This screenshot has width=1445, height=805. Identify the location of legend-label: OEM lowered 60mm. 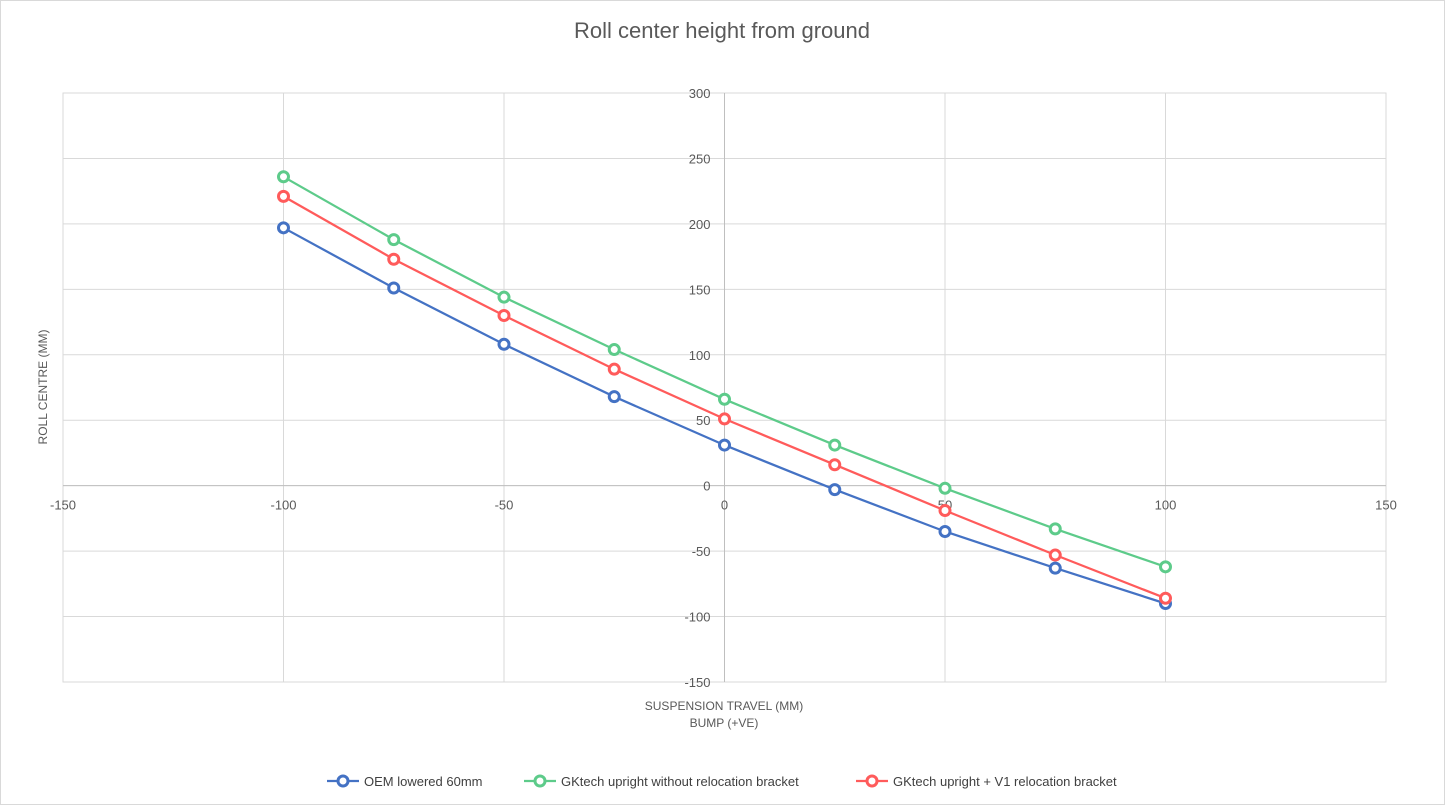
(423, 781).